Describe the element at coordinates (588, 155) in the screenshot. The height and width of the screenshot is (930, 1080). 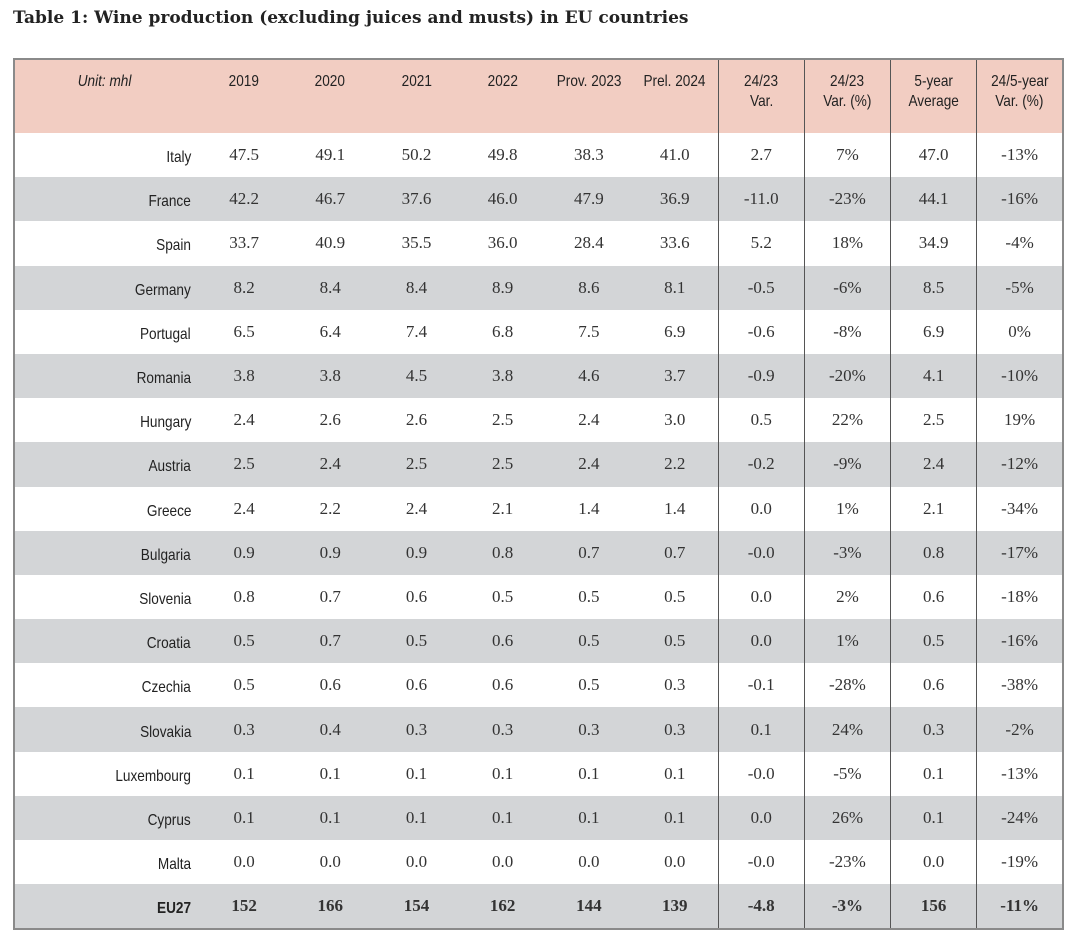
I see `table-cell: 38.3` at that location.